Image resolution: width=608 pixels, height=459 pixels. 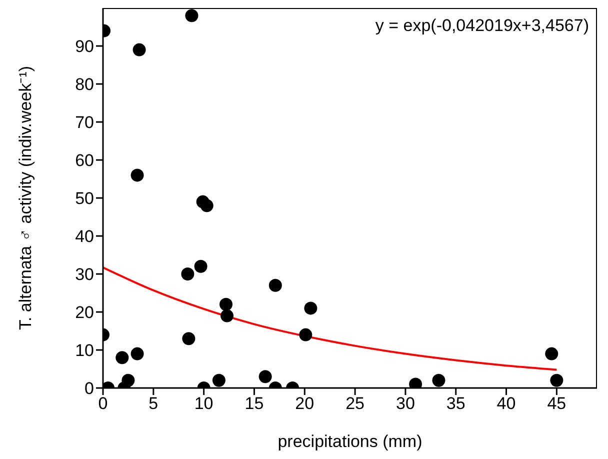 What do you see at coordinates (405, 404) in the screenshot?
I see `x-tick-label: 30` at bounding box center [405, 404].